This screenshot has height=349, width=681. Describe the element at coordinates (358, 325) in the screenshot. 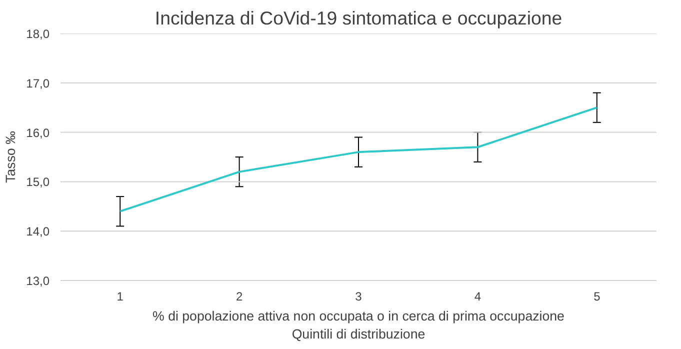

I see `x-axis-title: % di popolazione attiva non occupata o in cerca di prima occupazione Quintili di distribuzione` at that location.